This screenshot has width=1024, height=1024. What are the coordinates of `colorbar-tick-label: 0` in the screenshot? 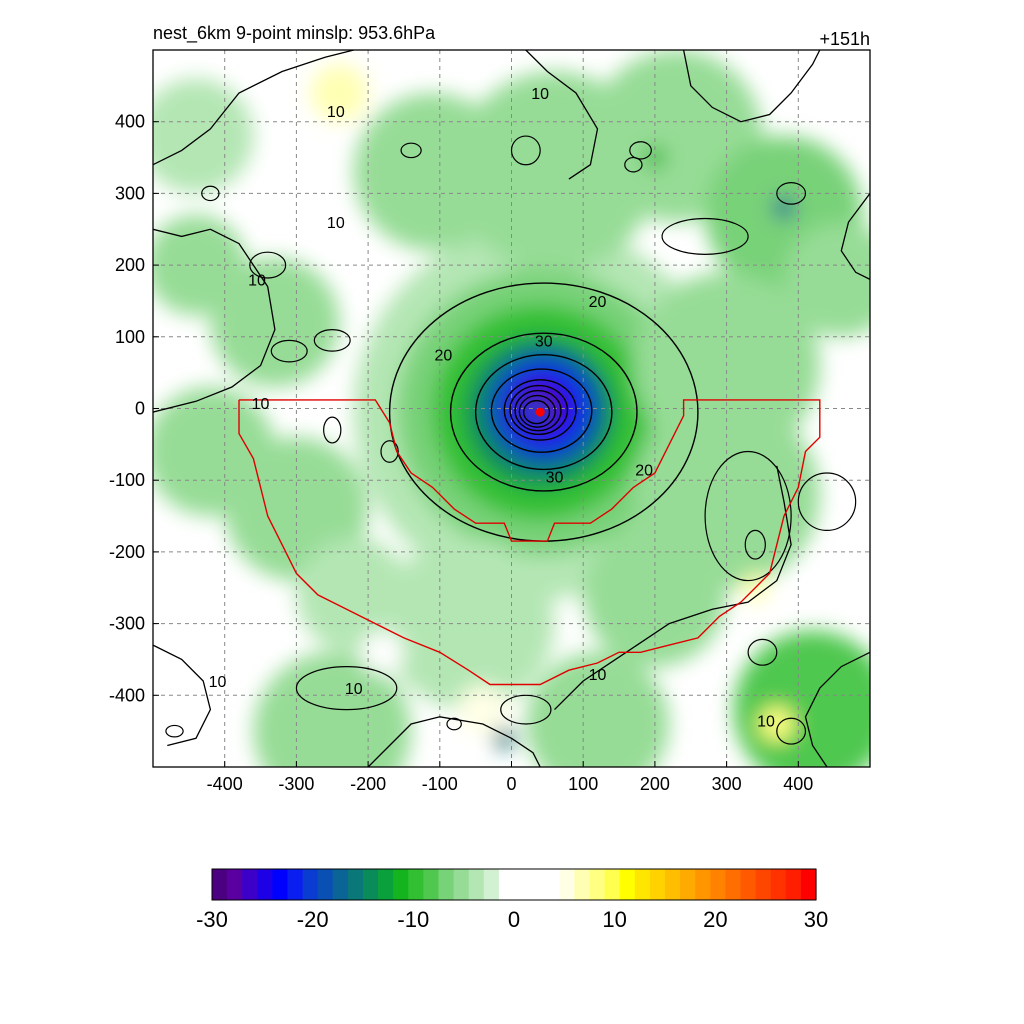 It's located at (514, 919).